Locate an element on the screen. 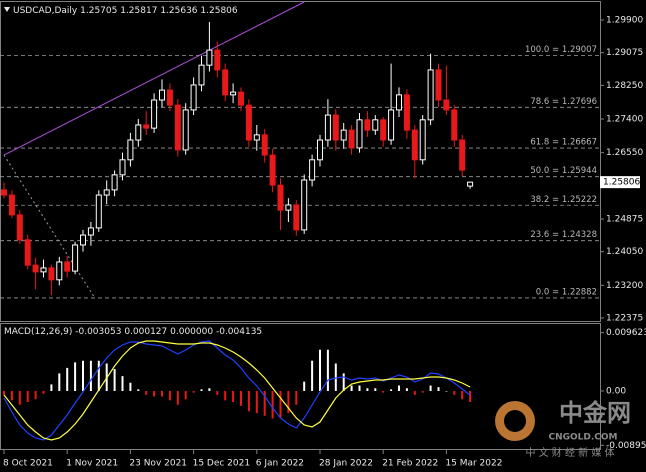 The width and height of the screenshot is (646, 472). y2-tick-label: 0.009623 is located at coordinates (626, 333).